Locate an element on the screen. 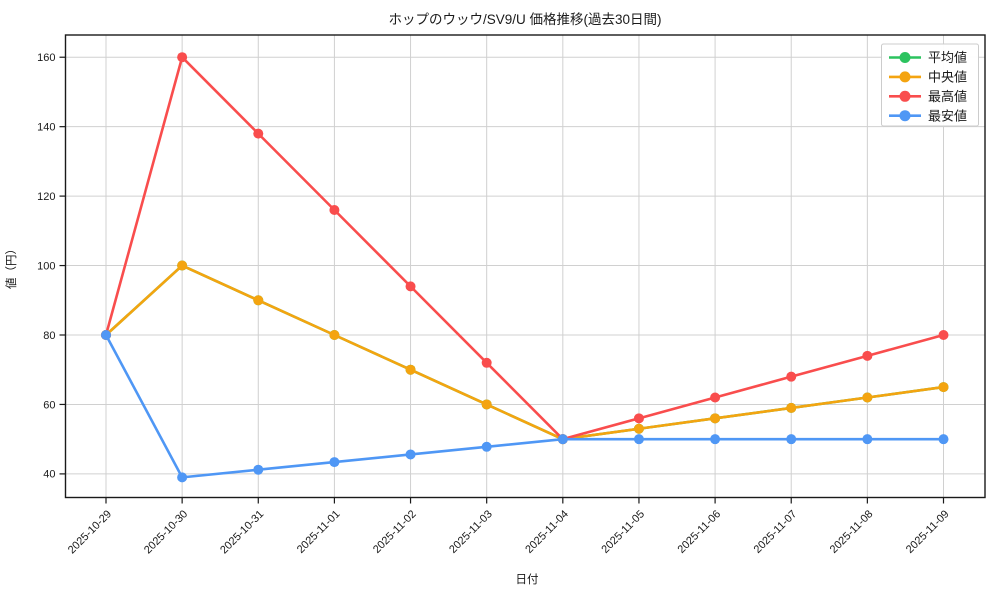 This screenshot has height=600, width=1000. y-axis-label: 値（円） is located at coordinates (11, 266).